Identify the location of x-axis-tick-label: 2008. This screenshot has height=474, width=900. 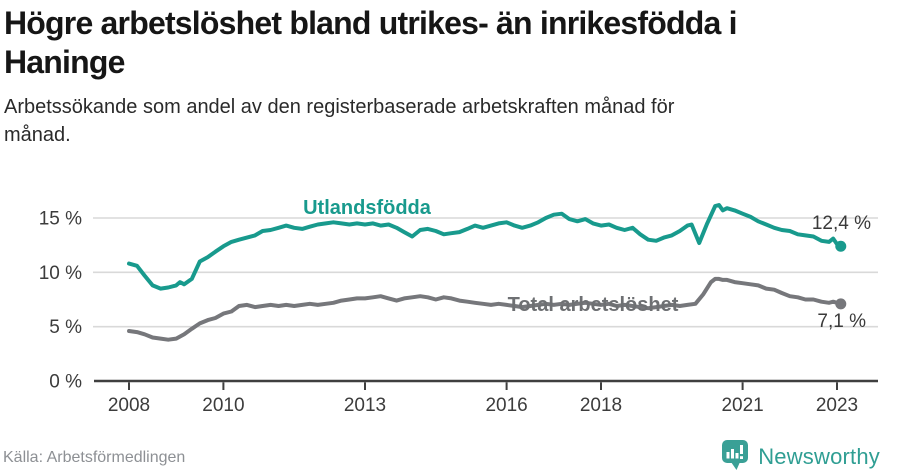
(129, 405).